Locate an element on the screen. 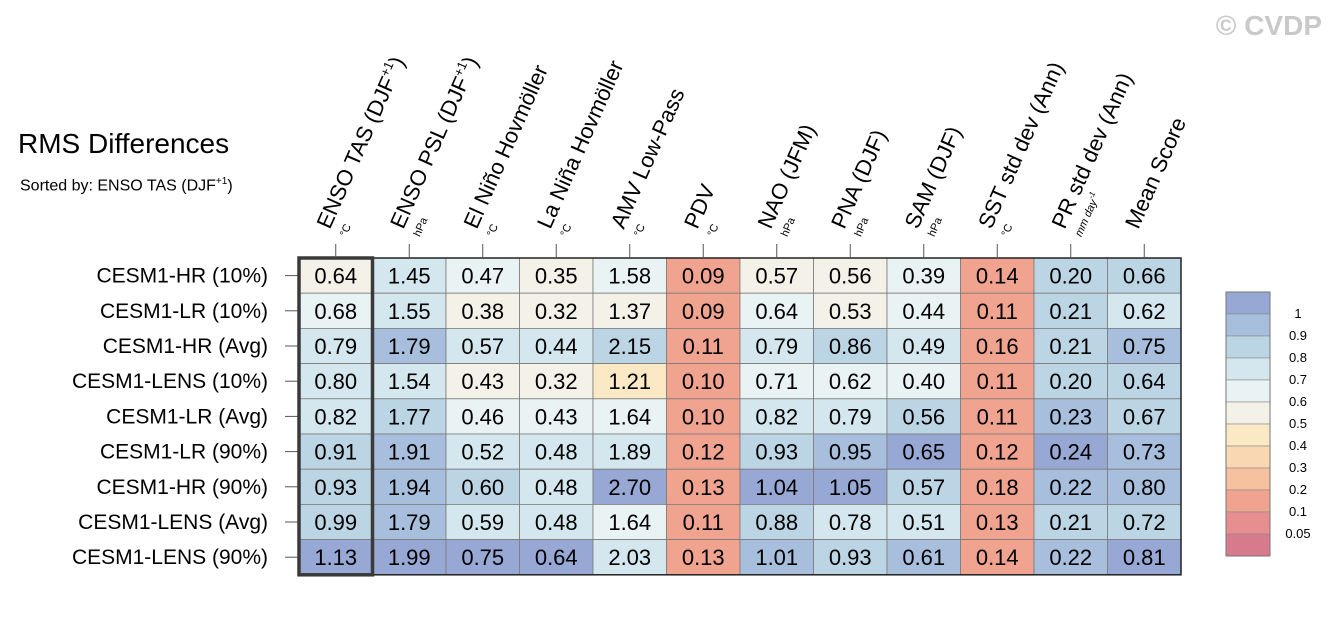 This screenshot has height=617, width=1330. colorbar-tick-label: 0.05 is located at coordinates (1297, 533).